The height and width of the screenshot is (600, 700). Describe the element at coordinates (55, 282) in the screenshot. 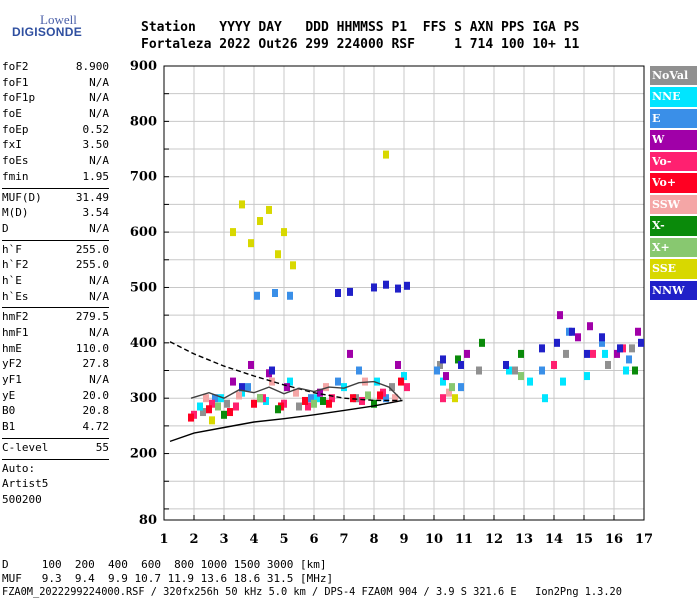

I see `param-row: h`E N/A` at that location.